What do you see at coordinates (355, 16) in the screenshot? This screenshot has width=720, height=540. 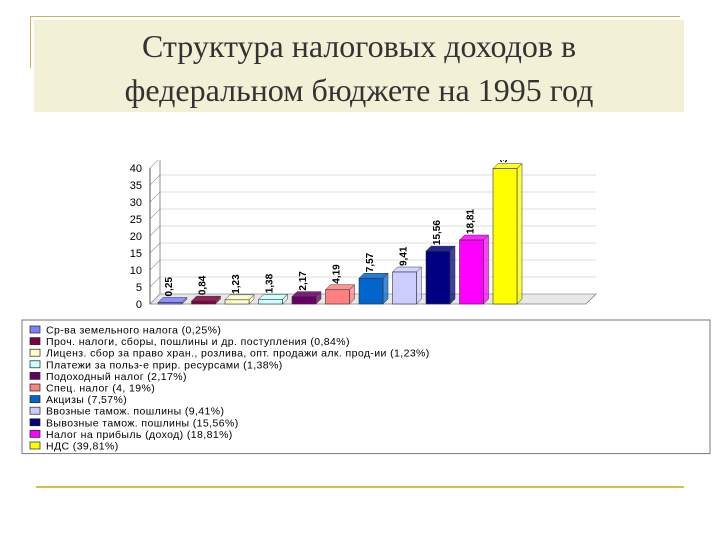 I see `title-decor-line` at bounding box center [355, 16].